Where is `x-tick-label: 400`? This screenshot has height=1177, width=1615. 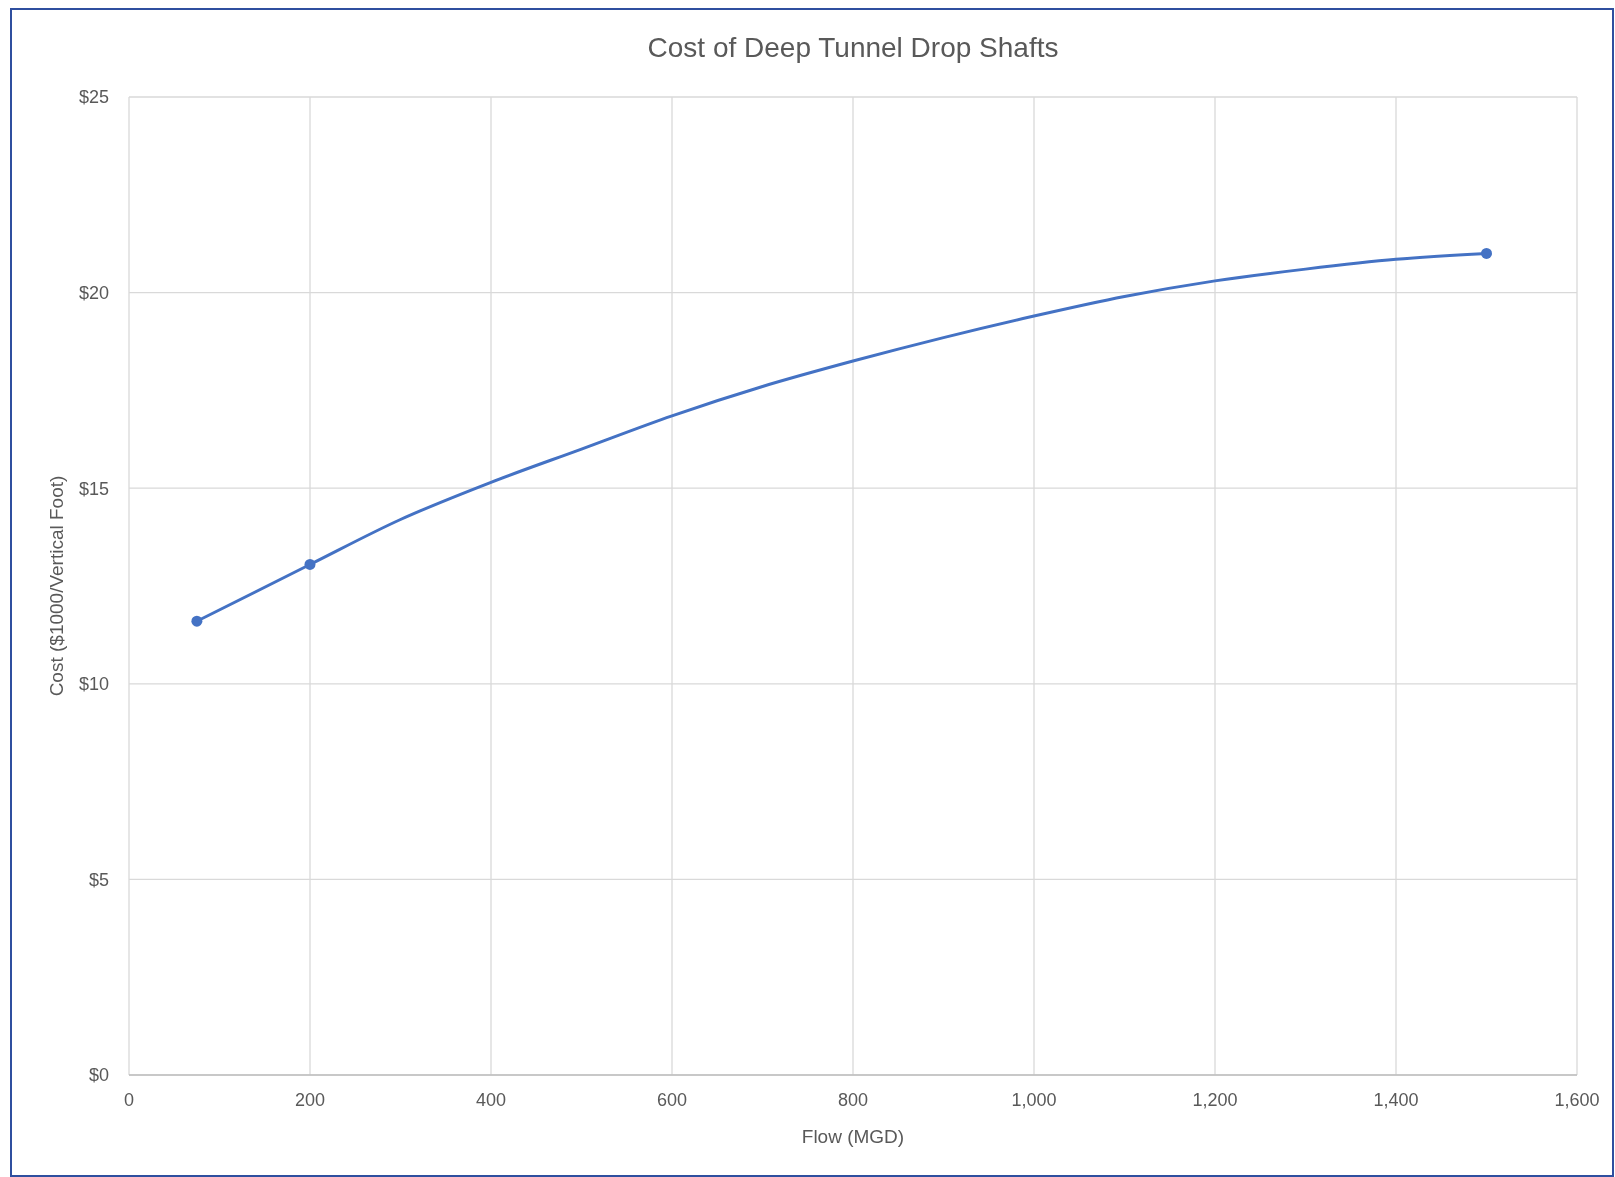 x-tick-label: 400 is located at coordinates (491, 1100).